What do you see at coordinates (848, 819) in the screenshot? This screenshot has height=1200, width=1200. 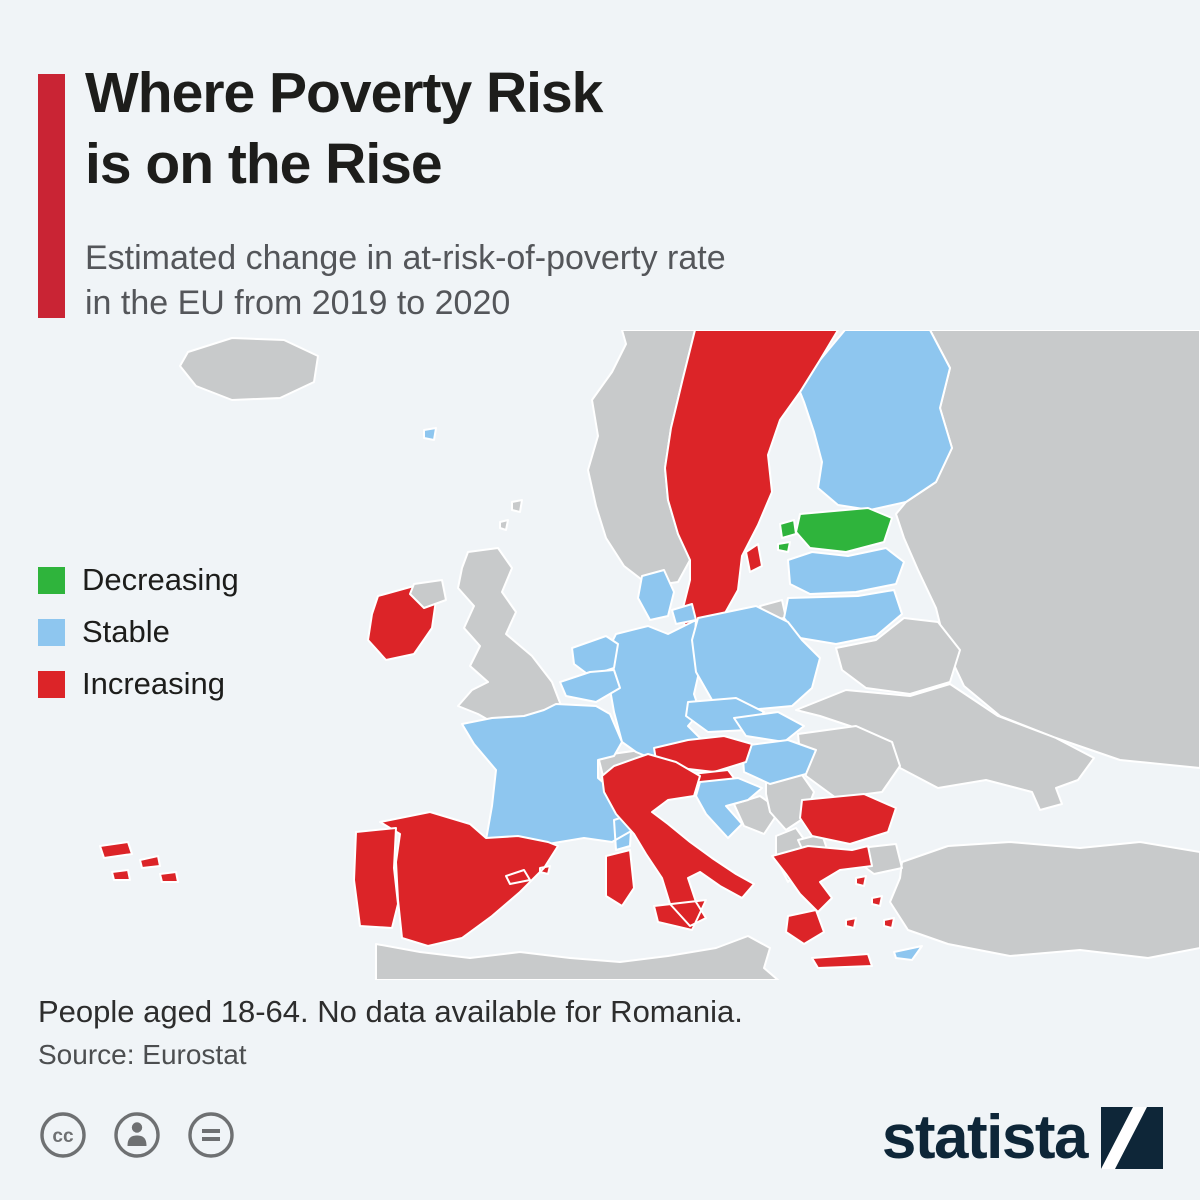 I see `map-country-bulgaria` at bounding box center [848, 819].